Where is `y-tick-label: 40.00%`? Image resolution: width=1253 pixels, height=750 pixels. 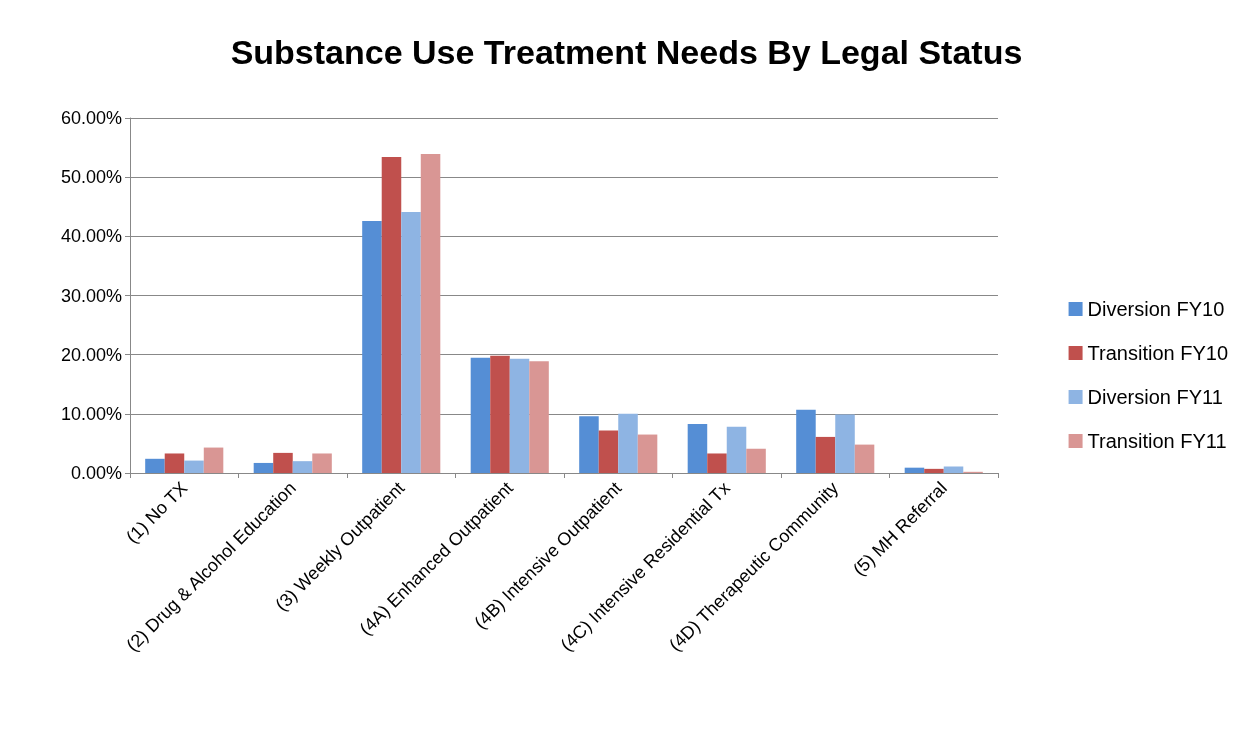 y-tick-label: 40.00% is located at coordinates (91, 236).